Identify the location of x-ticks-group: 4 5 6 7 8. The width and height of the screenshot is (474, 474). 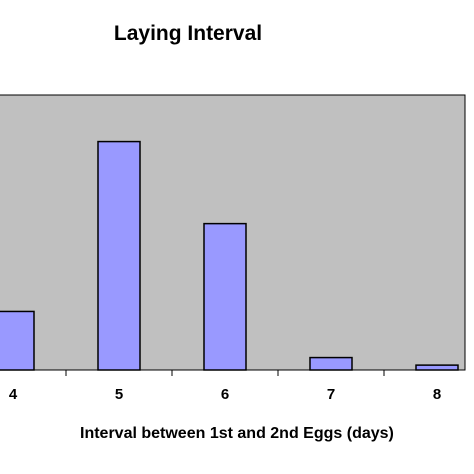
(225, 386).